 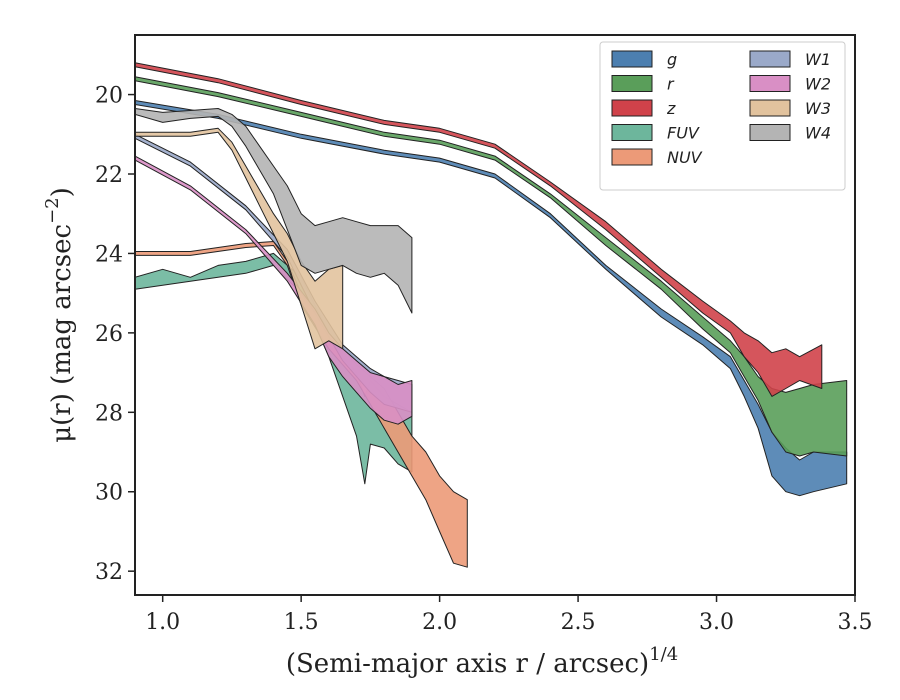 What do you see at coordinates (109, 413) in the screenshot?
I see `y-tick-label: 28` at bounding box center [109, 413].